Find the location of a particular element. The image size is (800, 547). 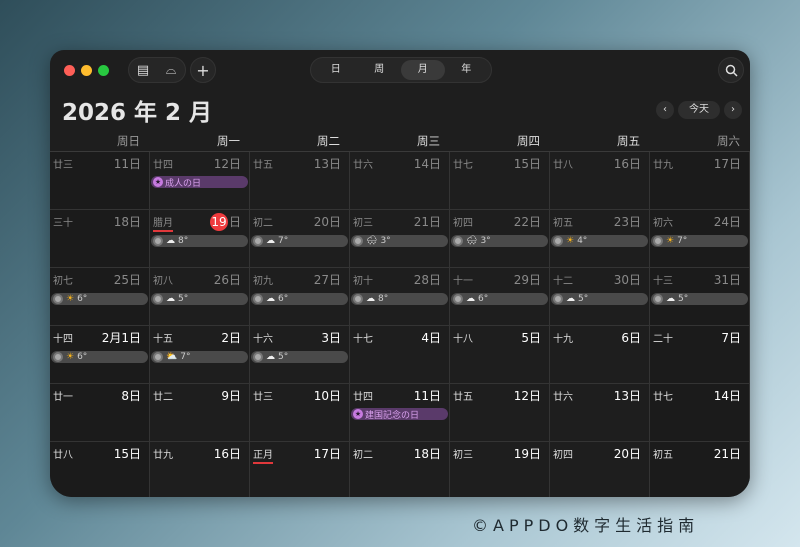

day-cell: 初五 21日 is located at coordinates (700, 469).